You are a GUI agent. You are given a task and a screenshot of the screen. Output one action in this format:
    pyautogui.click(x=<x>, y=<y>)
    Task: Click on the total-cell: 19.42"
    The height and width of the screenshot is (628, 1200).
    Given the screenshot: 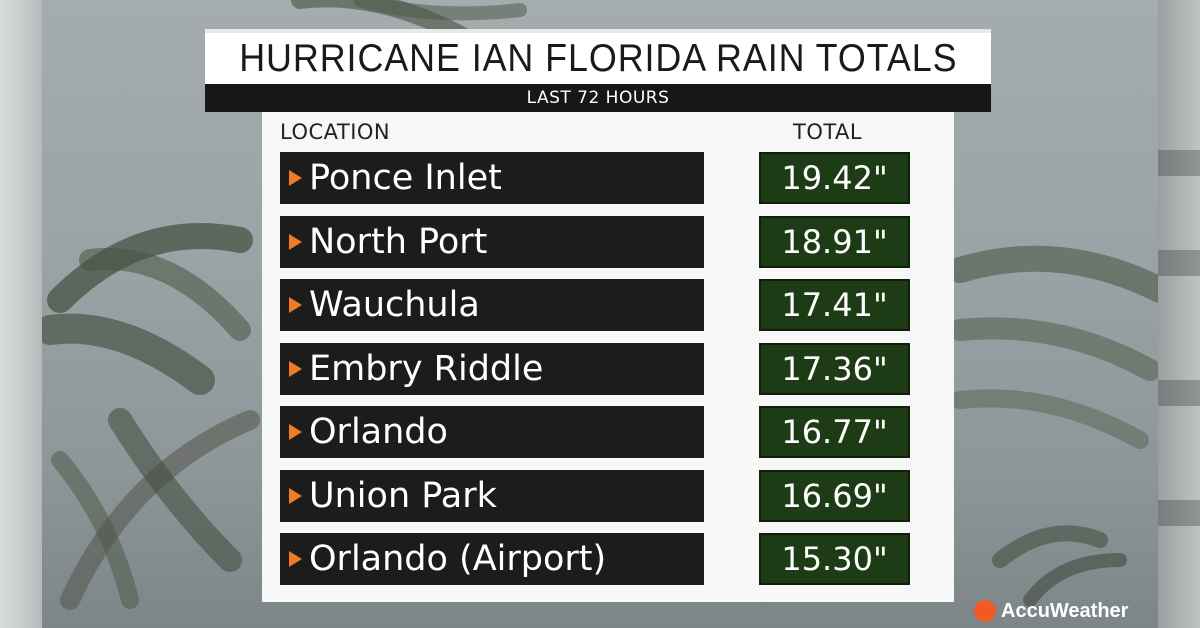 What is the action you would take?
    pyautogui.click(x=834, y=178)
    